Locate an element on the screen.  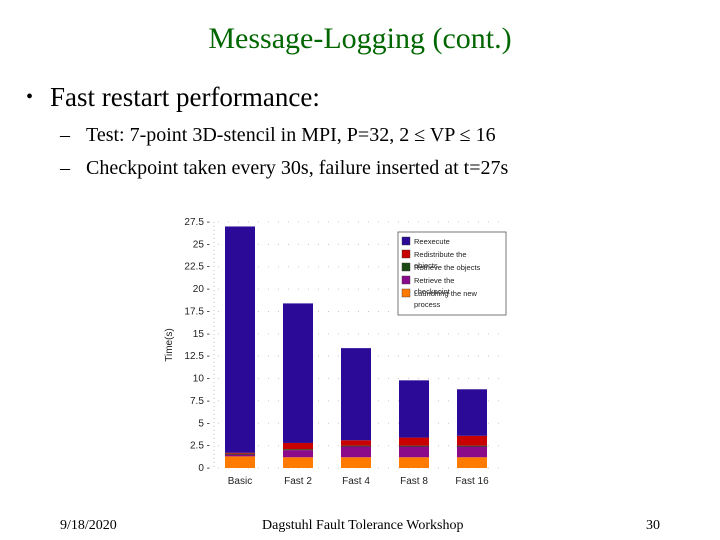
y-tick-label: 7.5 - is located at coordinates (200, 401).